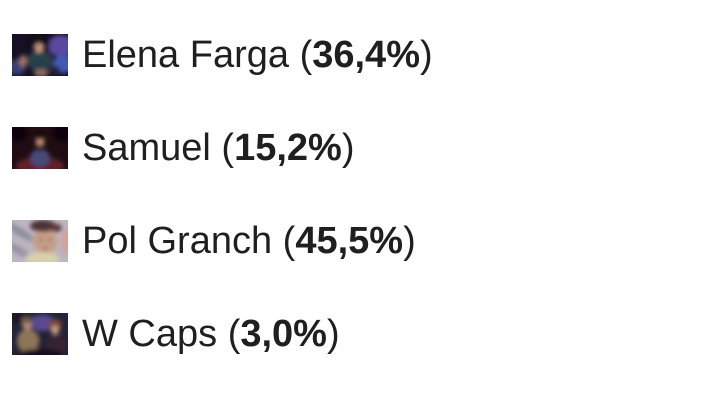 The width and height of the screenshot is (728, 400). I want to click on w-caps-photo-thumbnail, so click(40, 334).